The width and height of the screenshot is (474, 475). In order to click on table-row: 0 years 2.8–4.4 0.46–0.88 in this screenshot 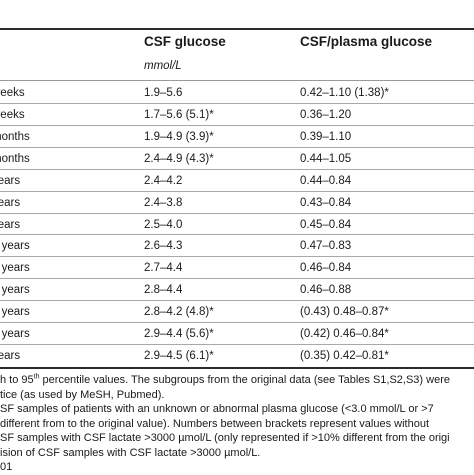, I will do `click(237, 290)`.